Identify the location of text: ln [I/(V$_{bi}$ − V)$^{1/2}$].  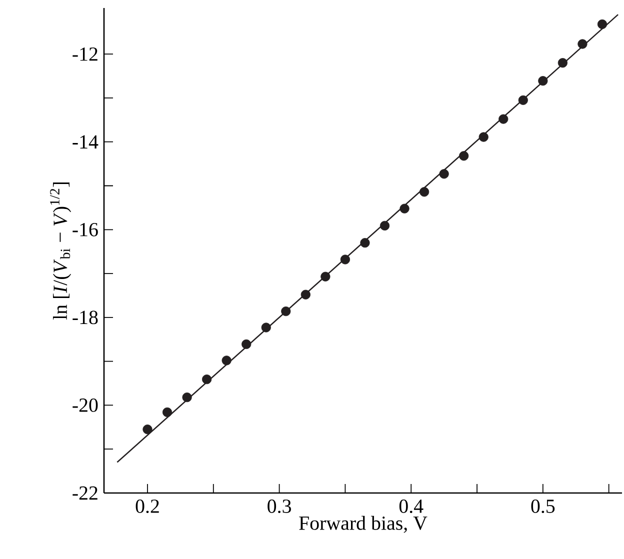
(61, 251).